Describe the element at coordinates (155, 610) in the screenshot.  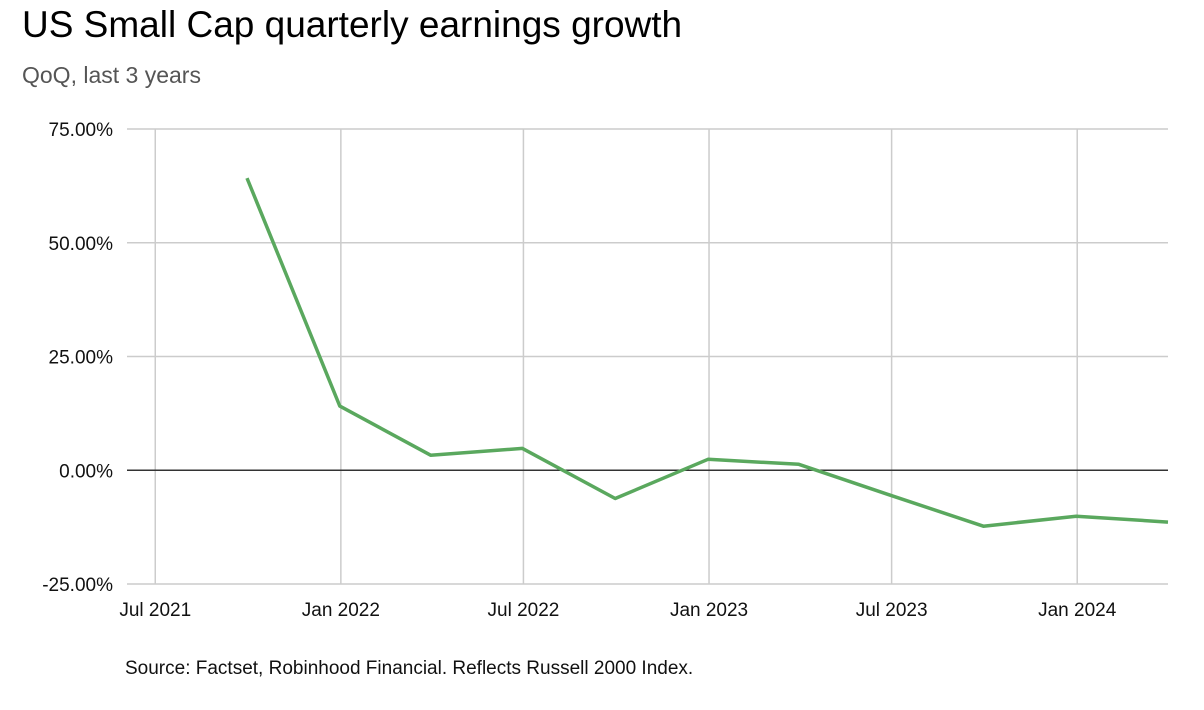
I see `x-tick-label: Jul 2021` at that location.